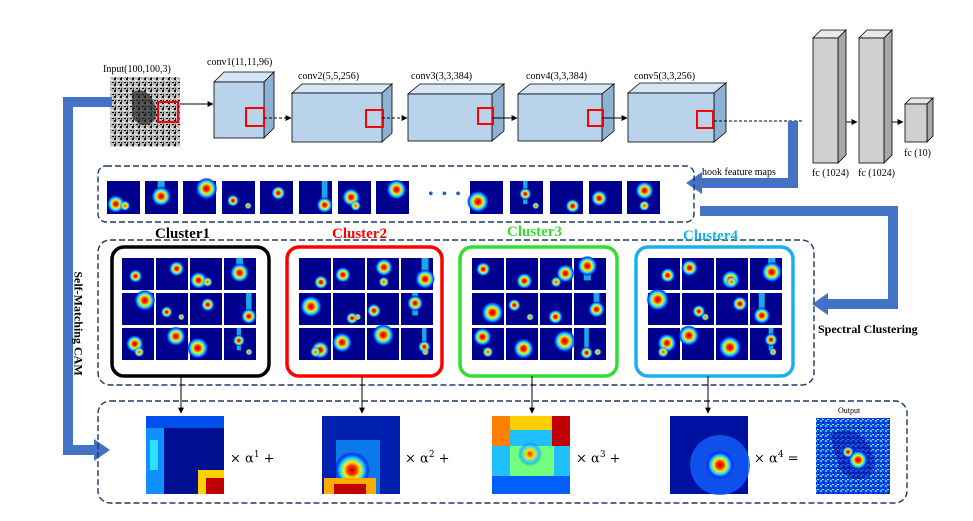 This screenshot has width=973, height=521. Describe the element at coordinates (566, 112) in the screenshot. I see `conv4-block` at that location.